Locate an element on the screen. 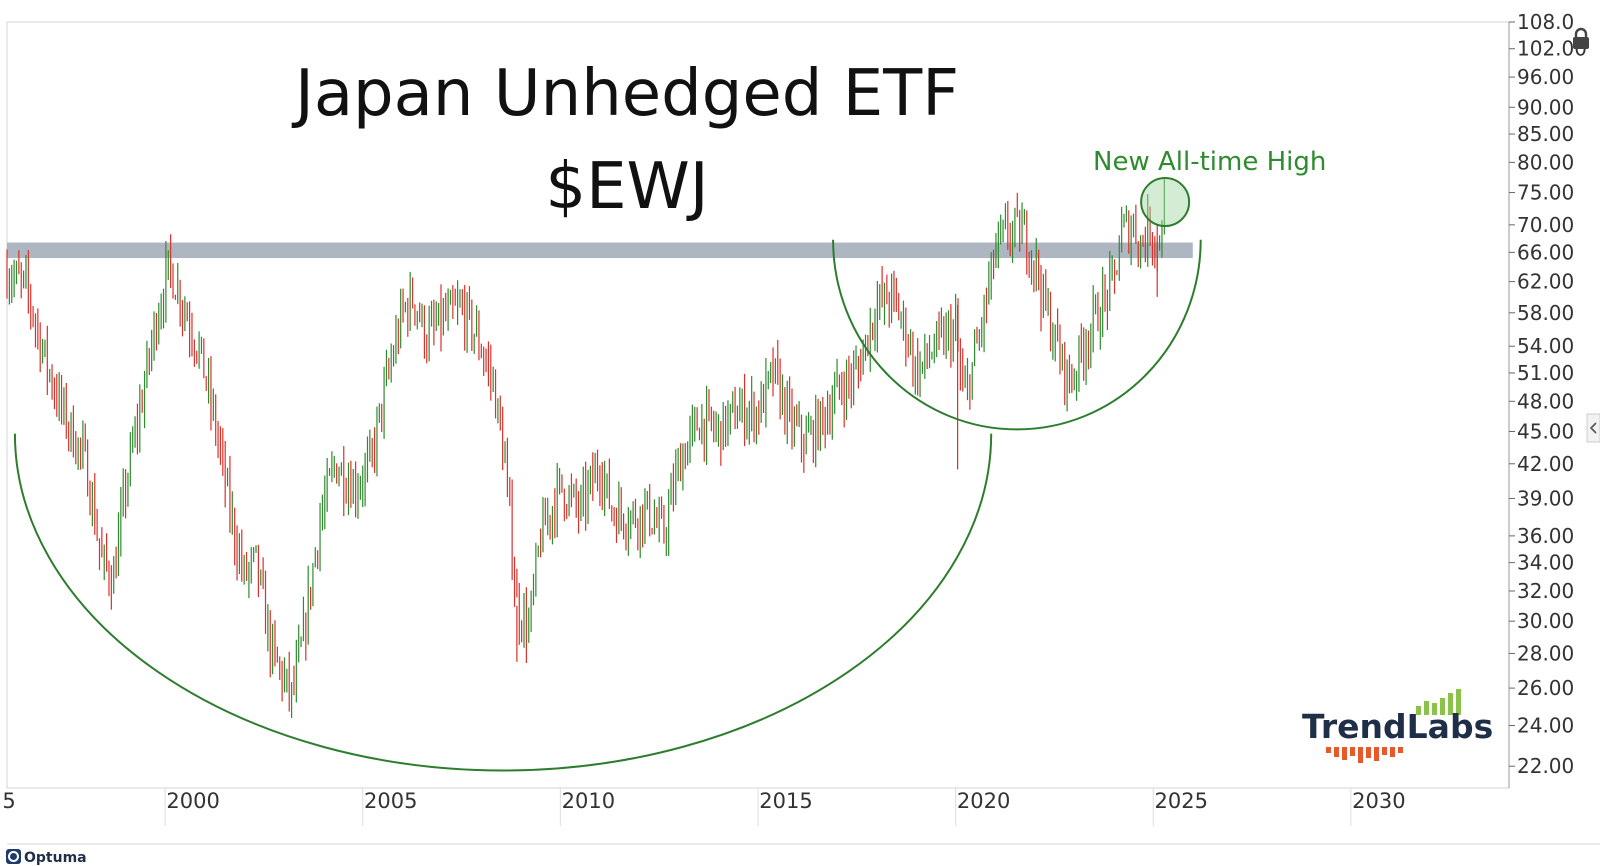  chevron-left-icon is located at coordinates (1593, 428).